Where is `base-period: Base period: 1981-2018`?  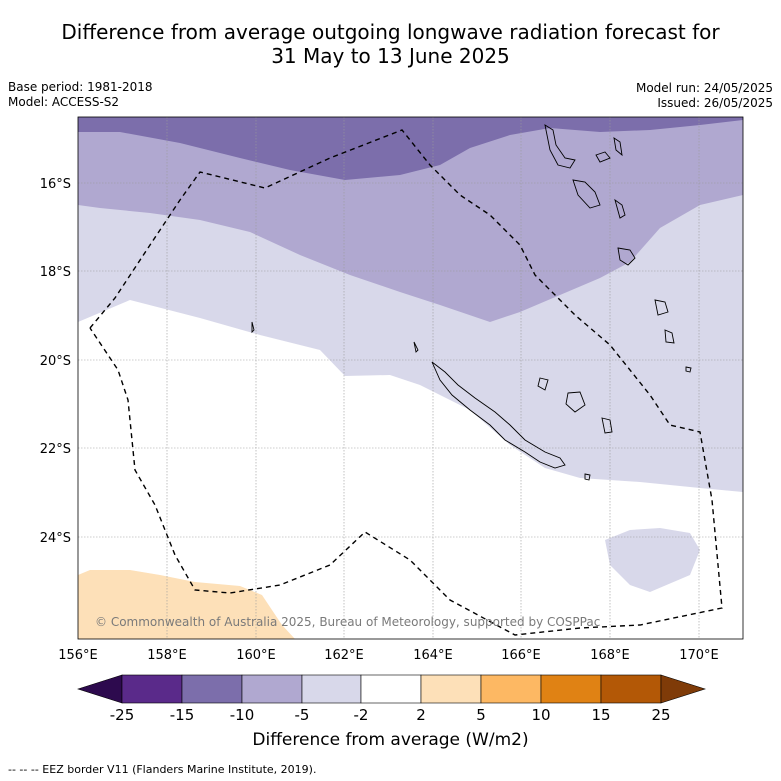 base-period: Base period: 1981-2018 is located at coordinates (80, 87).